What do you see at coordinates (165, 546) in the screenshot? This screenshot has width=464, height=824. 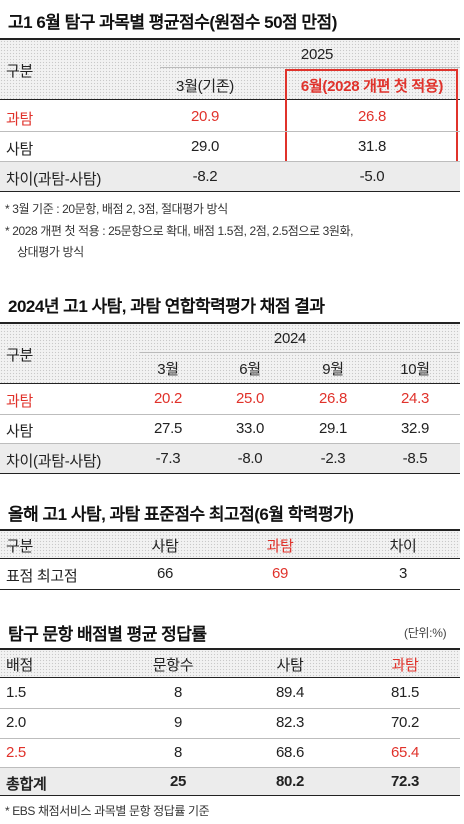 I see `section3-header: 사탐` at bounding box center [165, 546].